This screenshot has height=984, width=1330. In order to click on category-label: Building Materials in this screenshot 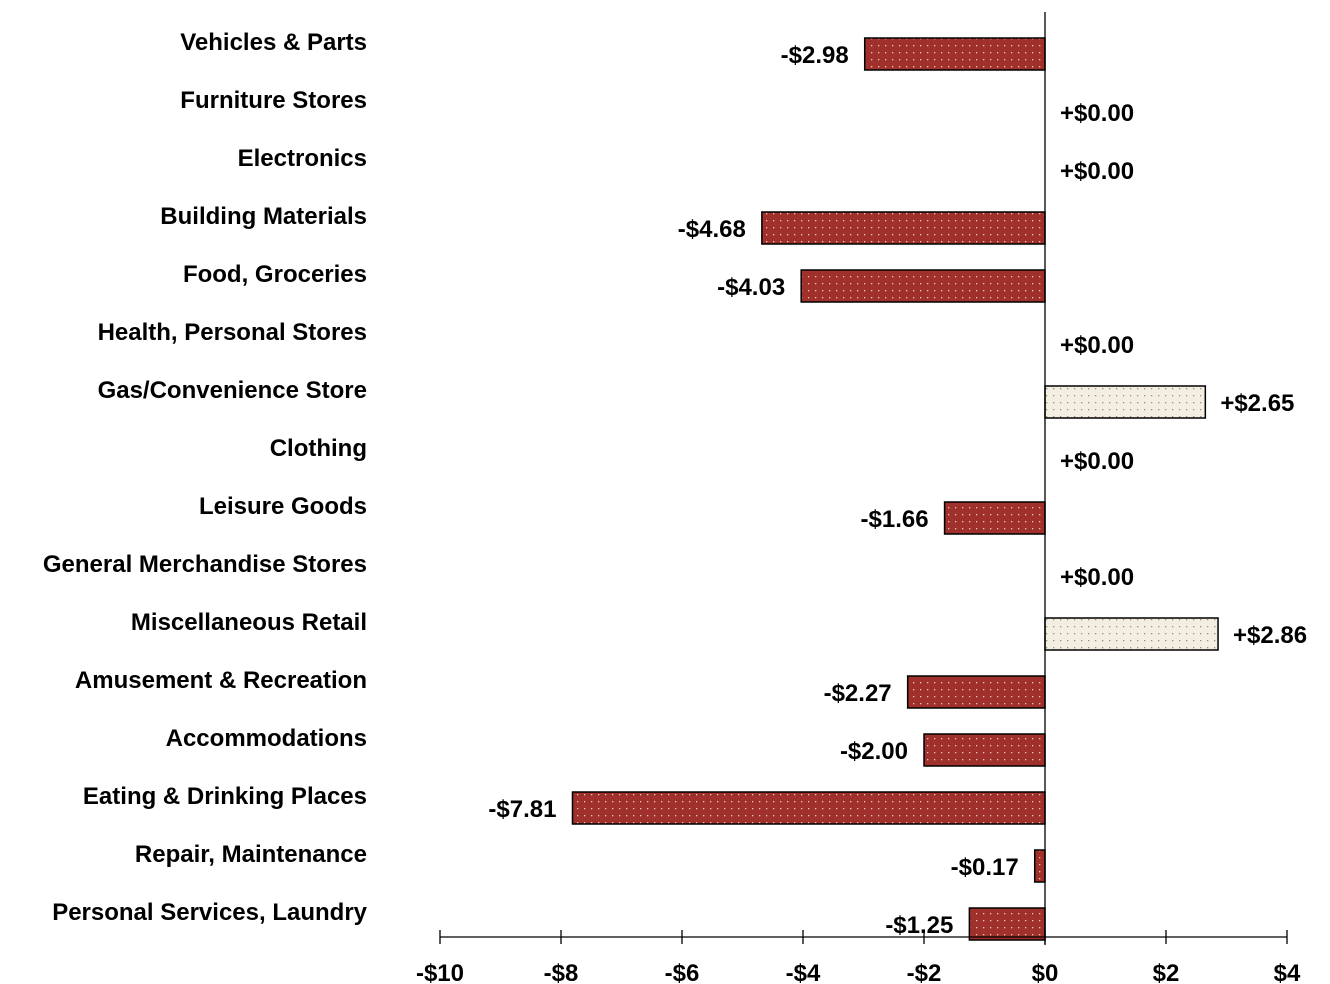, I will do `click(263, 216)`.